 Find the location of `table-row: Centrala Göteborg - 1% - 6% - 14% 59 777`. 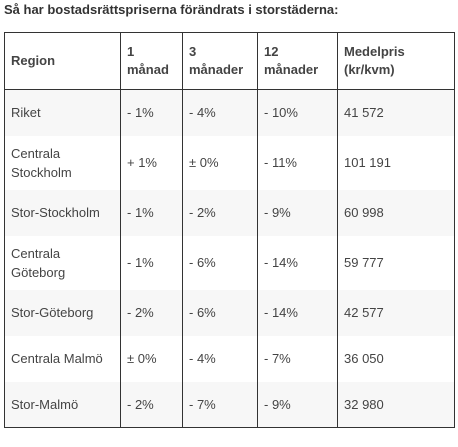

table-row: Centrala Göteborg - 1% - 6% - 14% 59 777 is located at coordinates (229, 262).